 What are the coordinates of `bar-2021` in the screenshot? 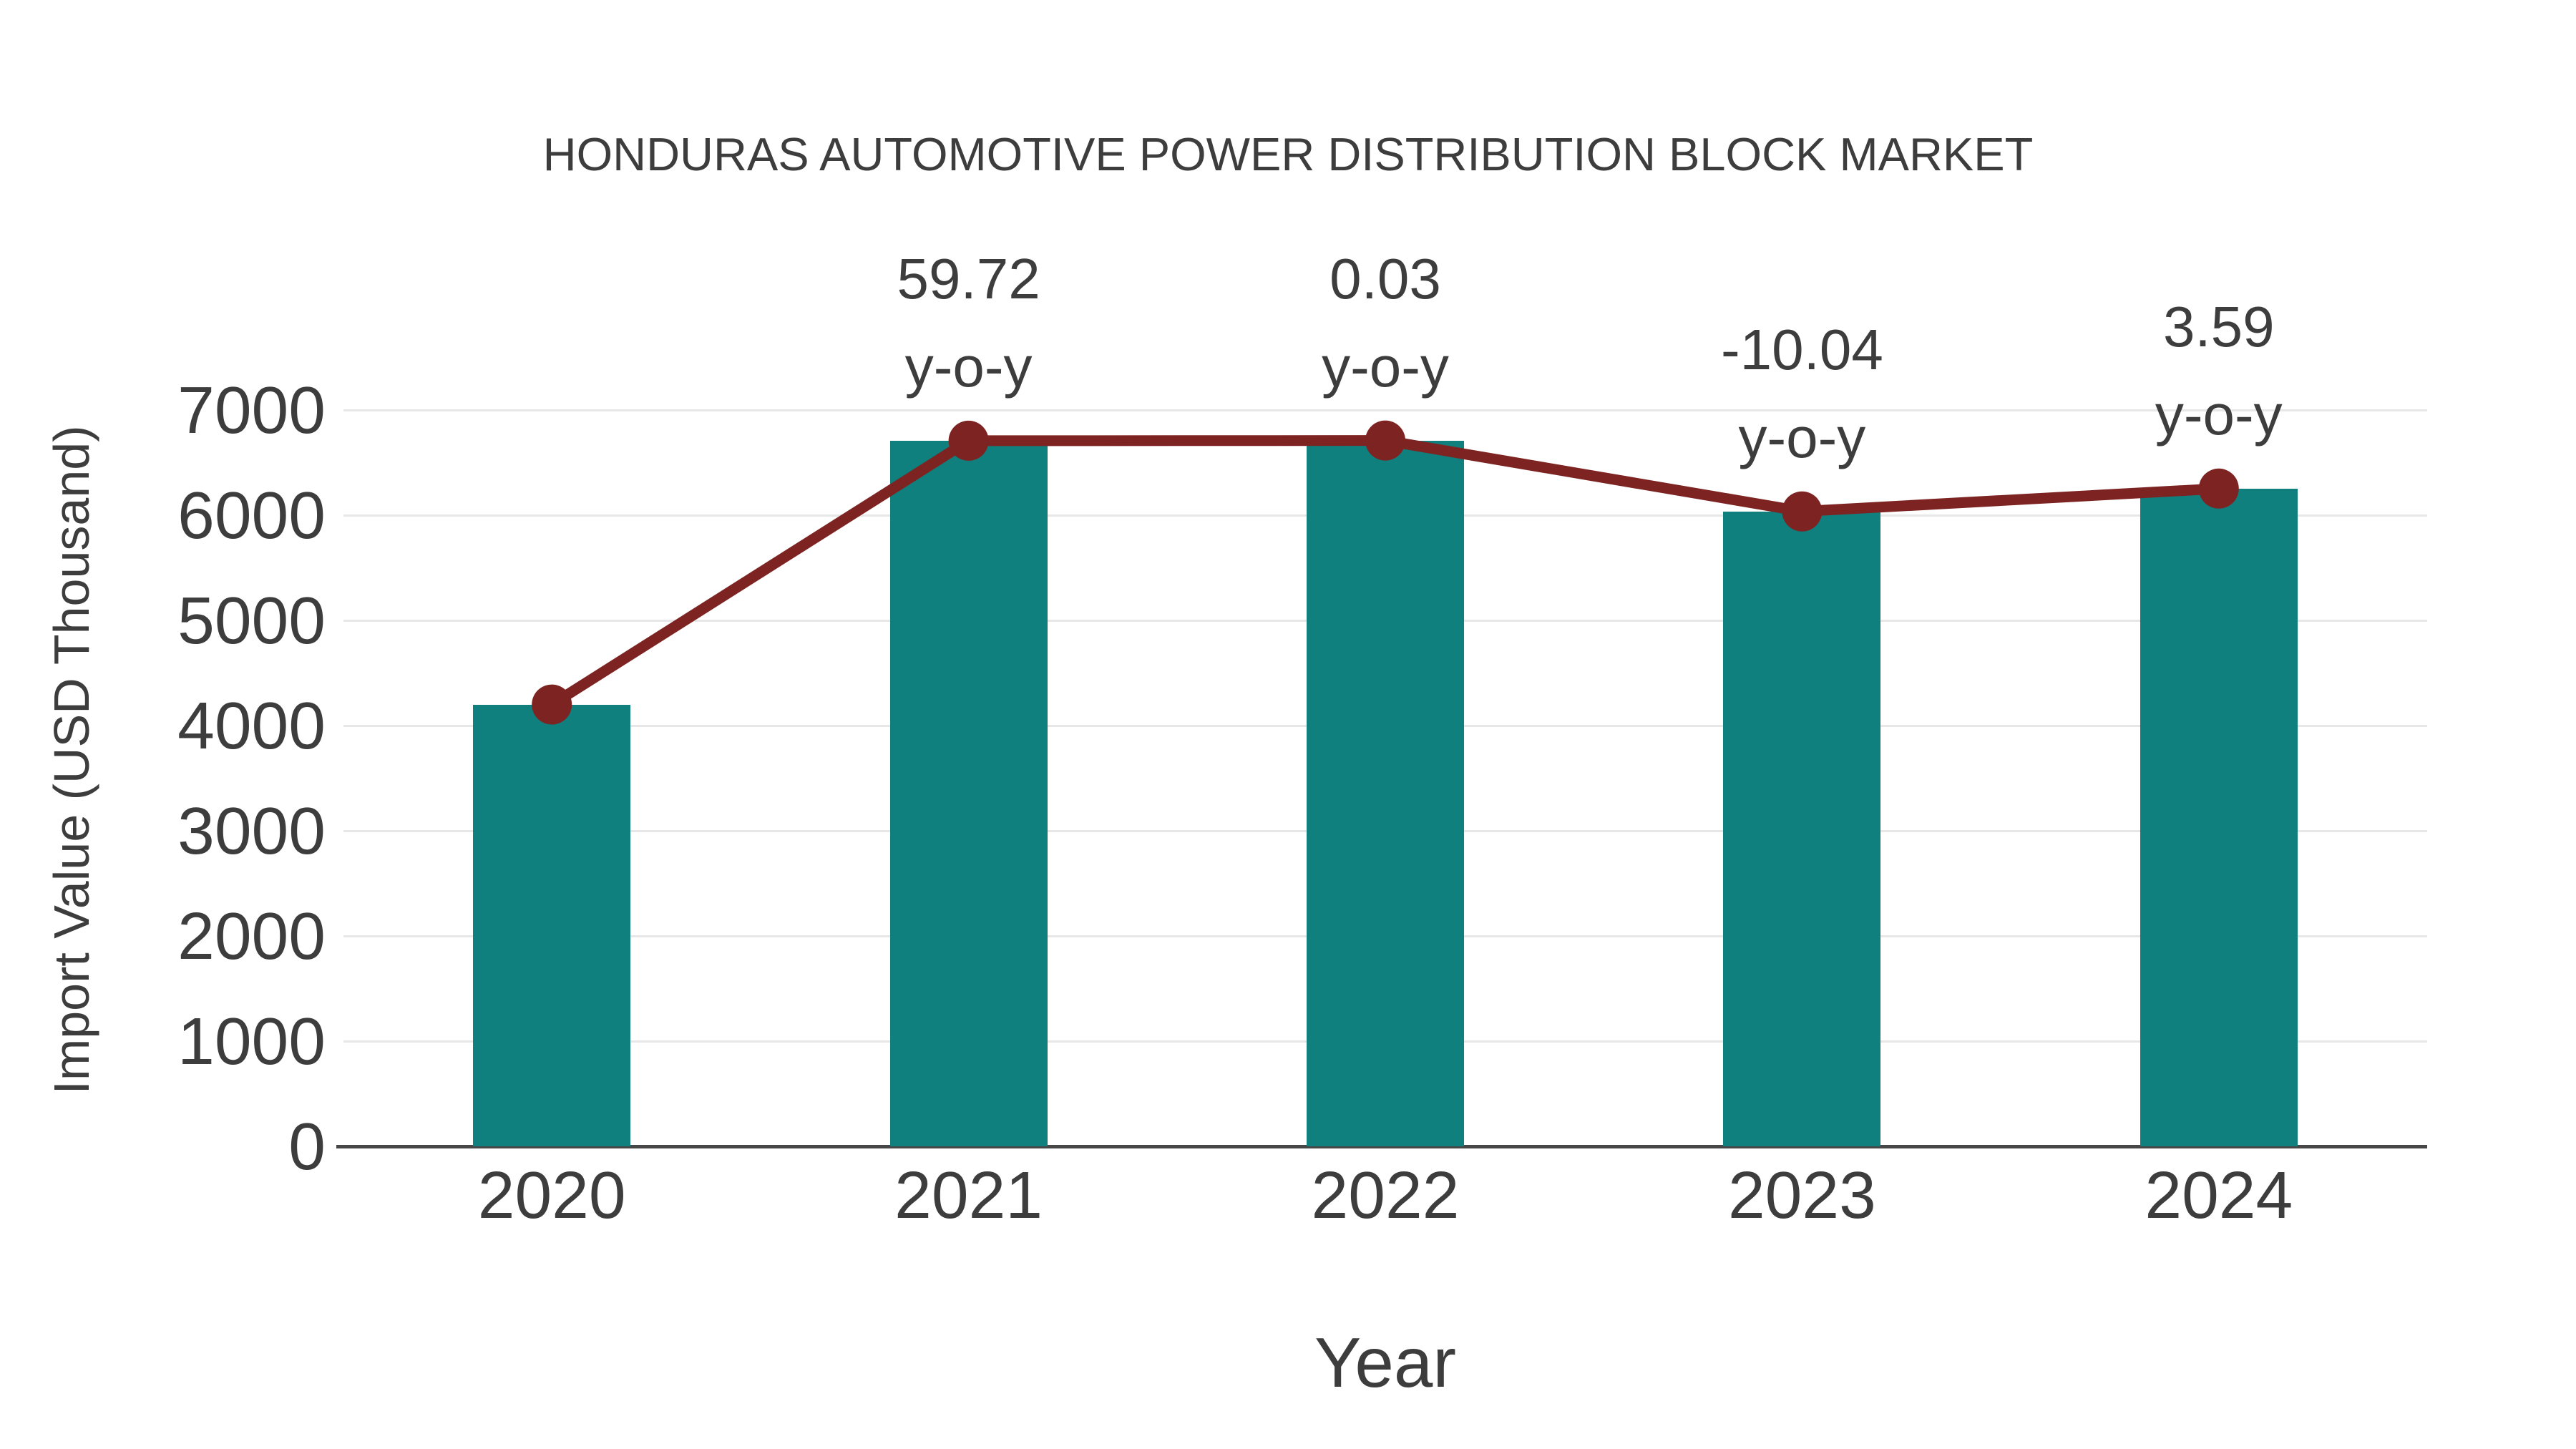 It's located at (968, 793).